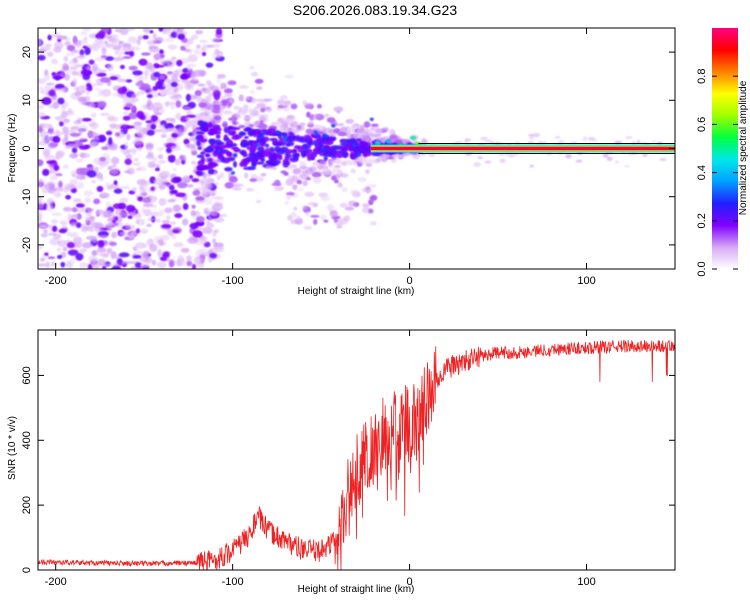  Describe the element at coordinates (27, 375) in the screenshot. I see `y-tick-label: 600` at that location.